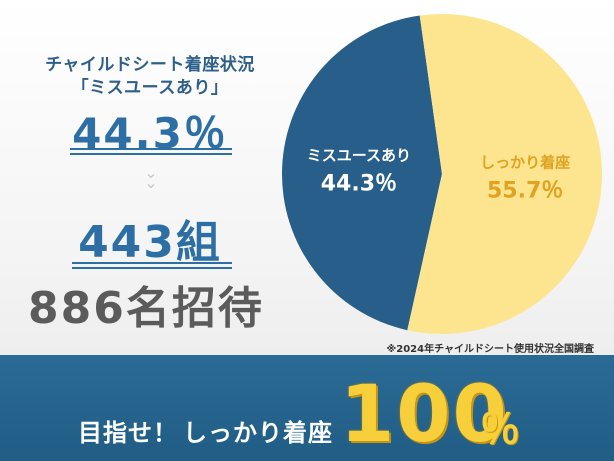  What do you see at coordinates (150, 133) in the screenshot?
I see `misuse-percent: 44.3％` at bounding box center [150, 133].